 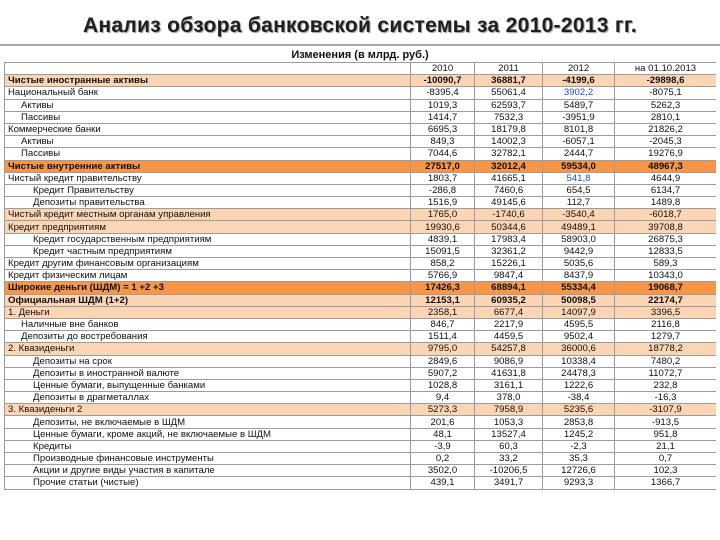 I want to click on value-cell: -3540,4, so click(x=578, y=215).